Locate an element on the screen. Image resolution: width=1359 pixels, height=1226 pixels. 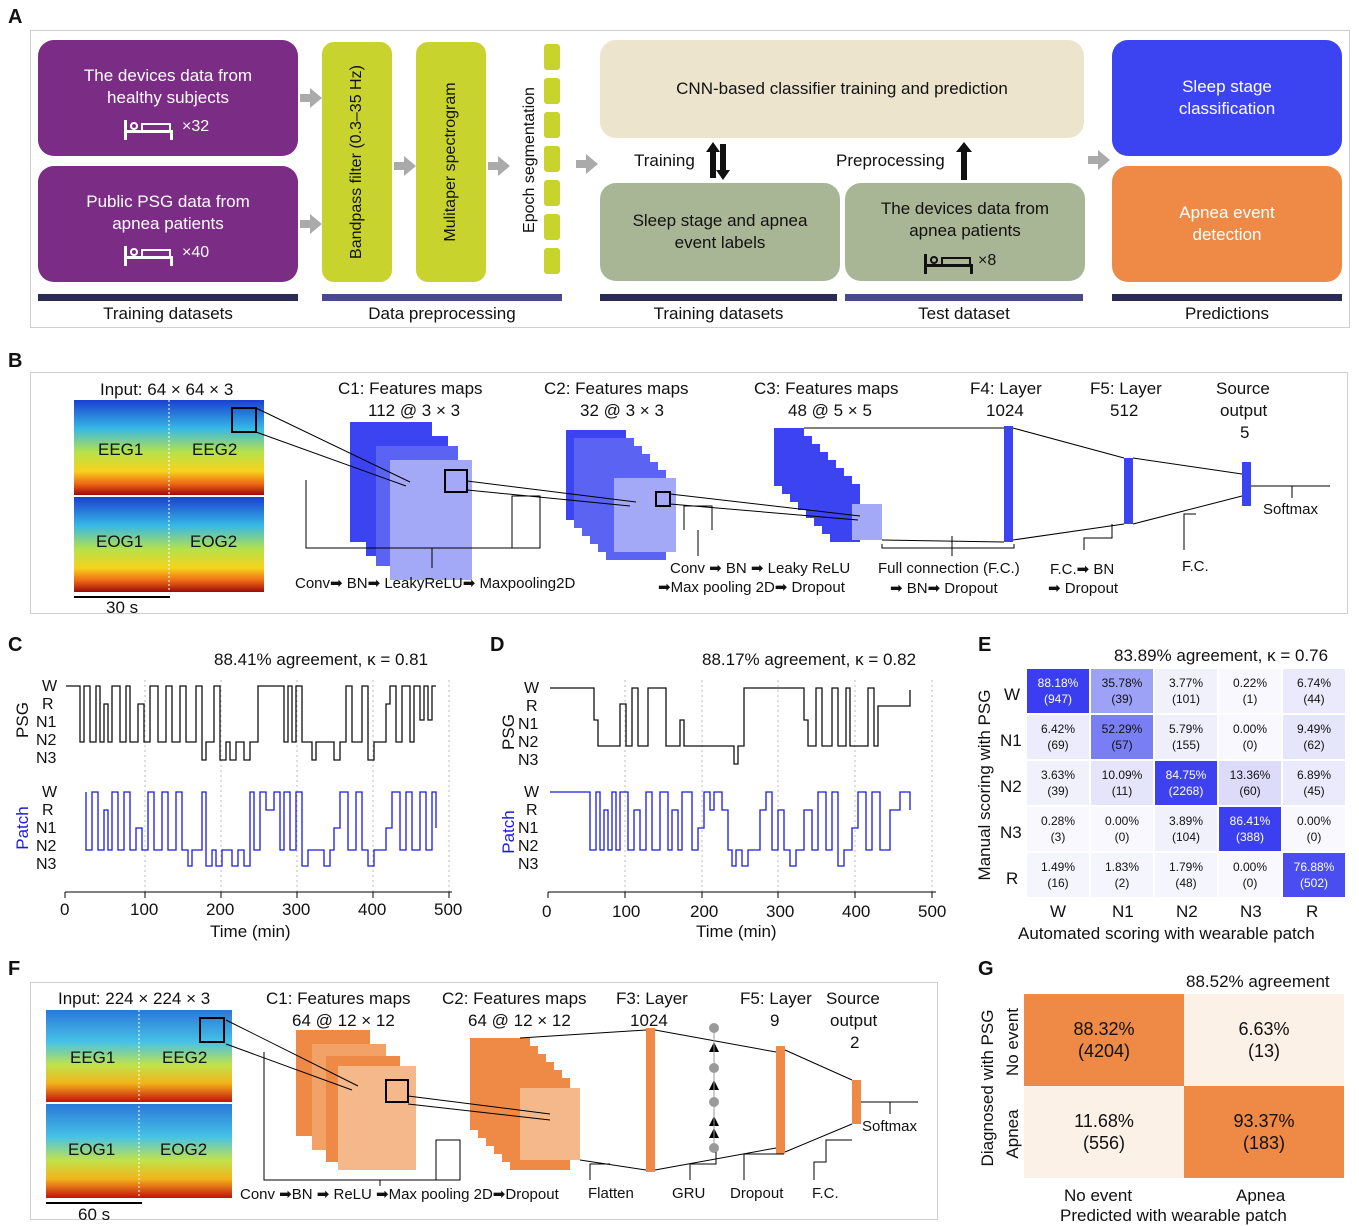
e-col-label: R is located at coordinates (1312, 911).